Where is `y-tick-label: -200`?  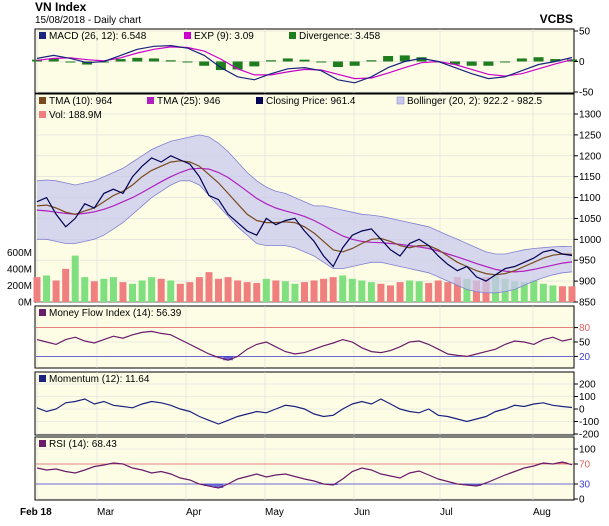 y-tick-label: -200 is located at coordinates (589, 435).